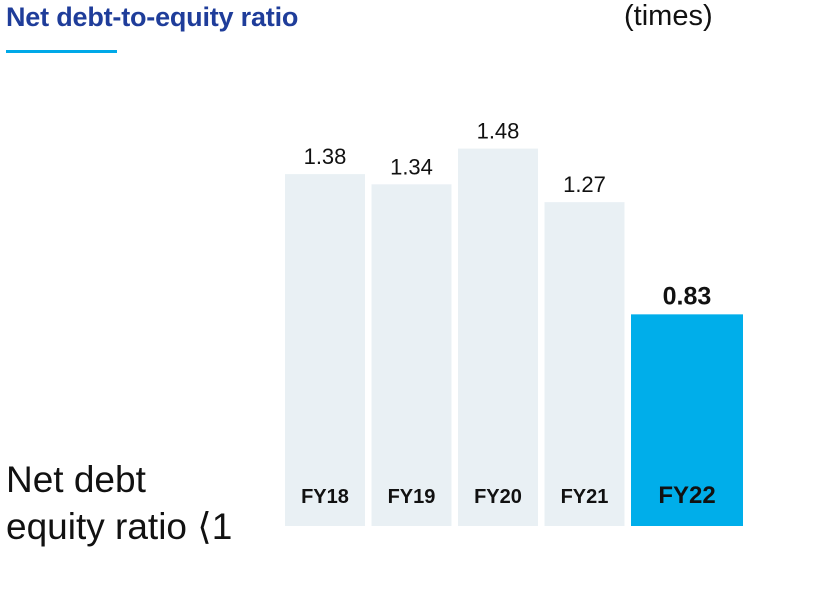 The height and width of the screenshot is (597, 819). What do you see at coordinates (325, 497) in the screenshot?
I see `category-label-fy18: FY18` at bounding box center [325, 497].